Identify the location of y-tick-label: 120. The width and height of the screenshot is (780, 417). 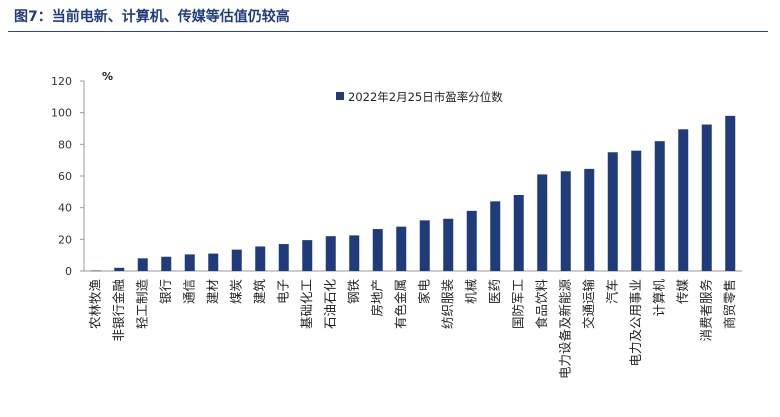
(61, 81).